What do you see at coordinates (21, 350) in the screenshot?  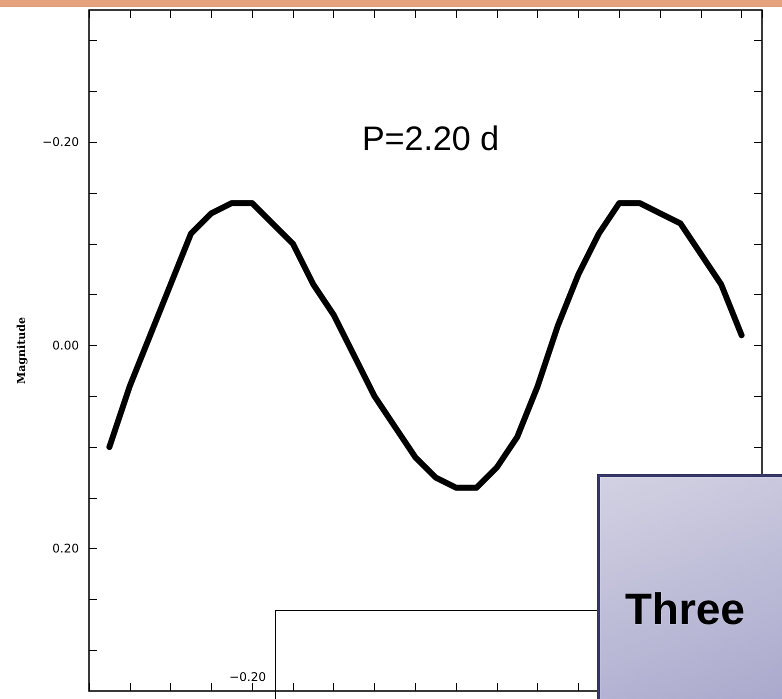 I see `y-axis-title: Magnitude` at bounding box center [21, 350].